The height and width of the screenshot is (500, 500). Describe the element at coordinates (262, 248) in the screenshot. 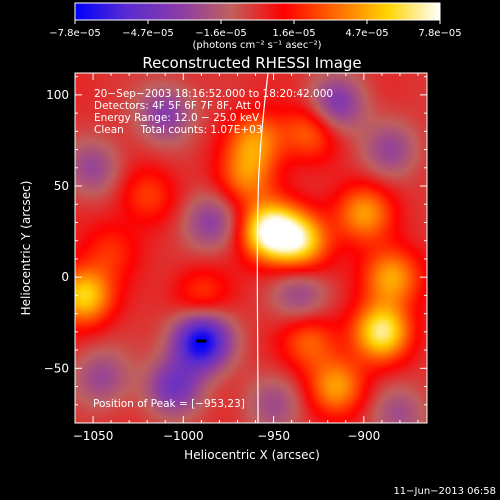

I see `solar-limb-line` at that location.